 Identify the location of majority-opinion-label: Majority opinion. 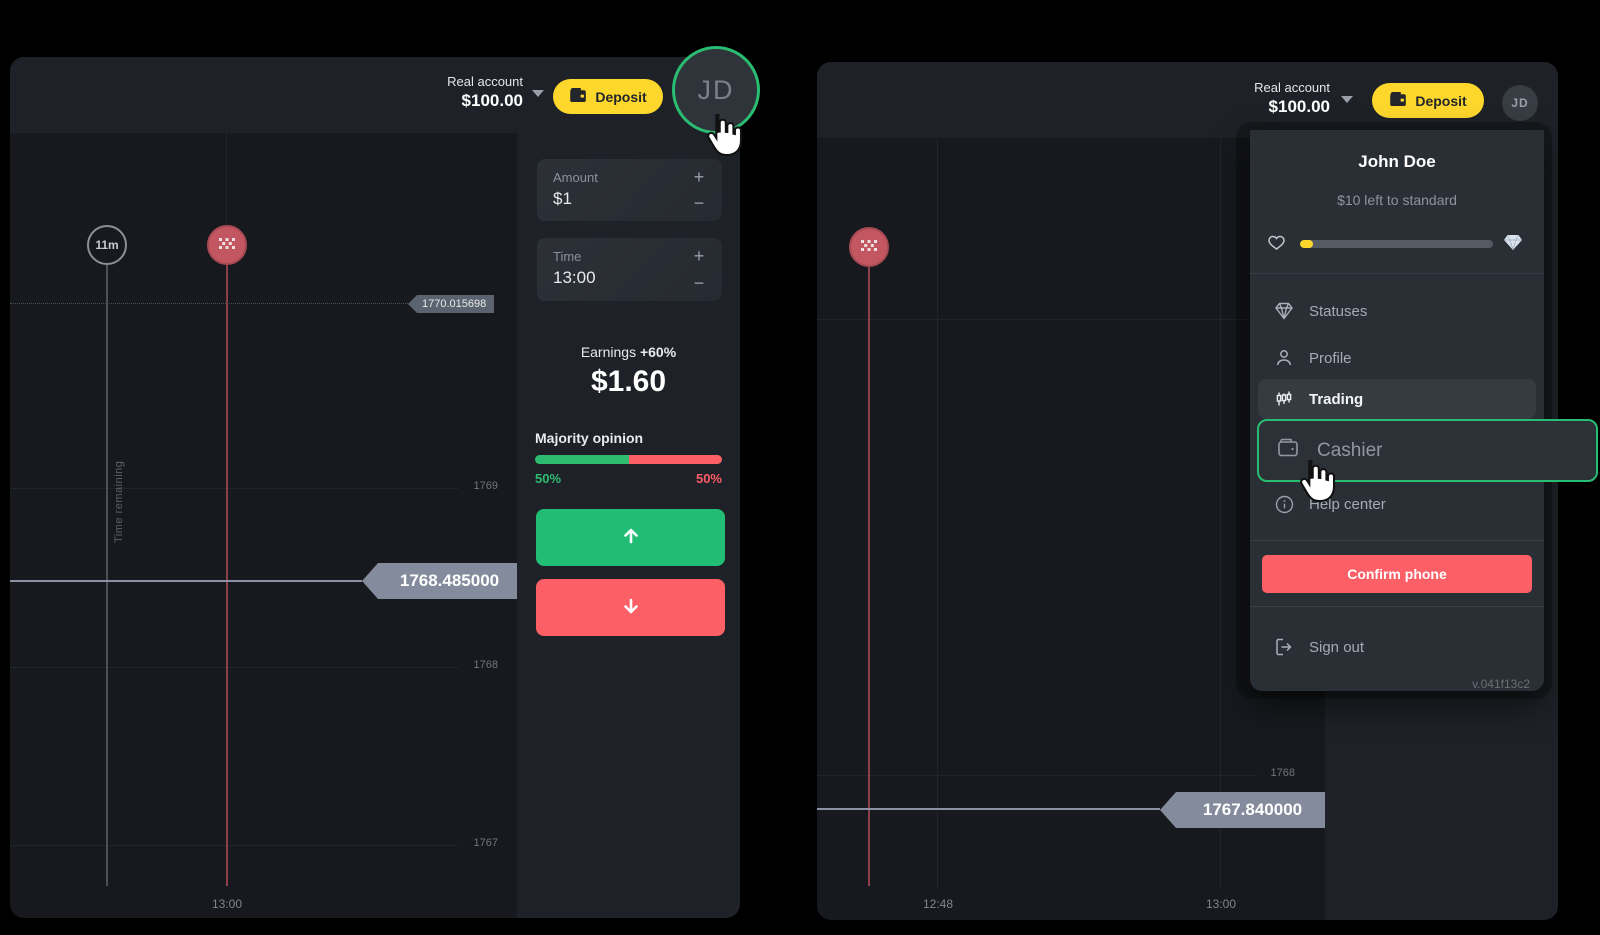
(589, 438).